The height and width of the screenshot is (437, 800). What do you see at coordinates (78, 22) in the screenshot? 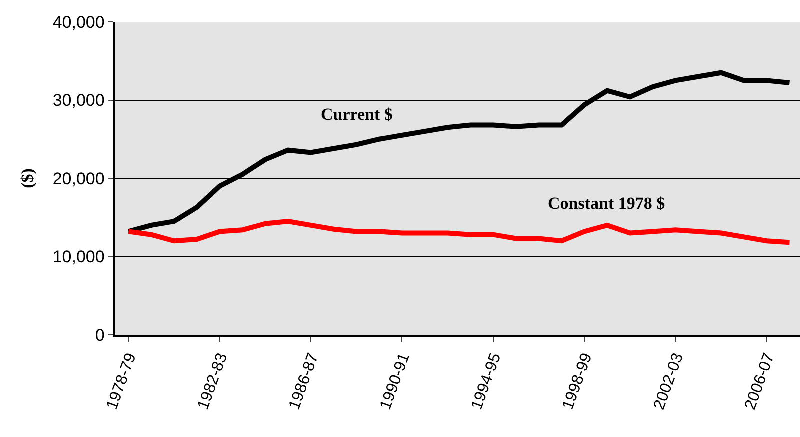
I see `y-tick-label: 40,000` at bounding box center [78, 22].